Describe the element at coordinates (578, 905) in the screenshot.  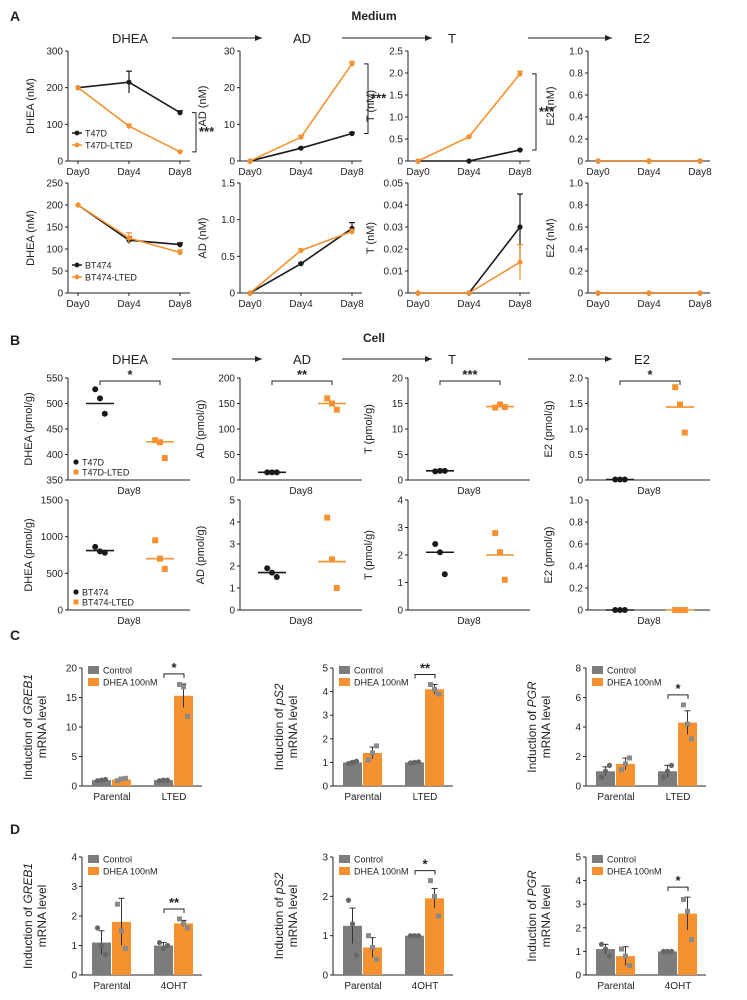
I see `y-tick-label: 3` at that location.